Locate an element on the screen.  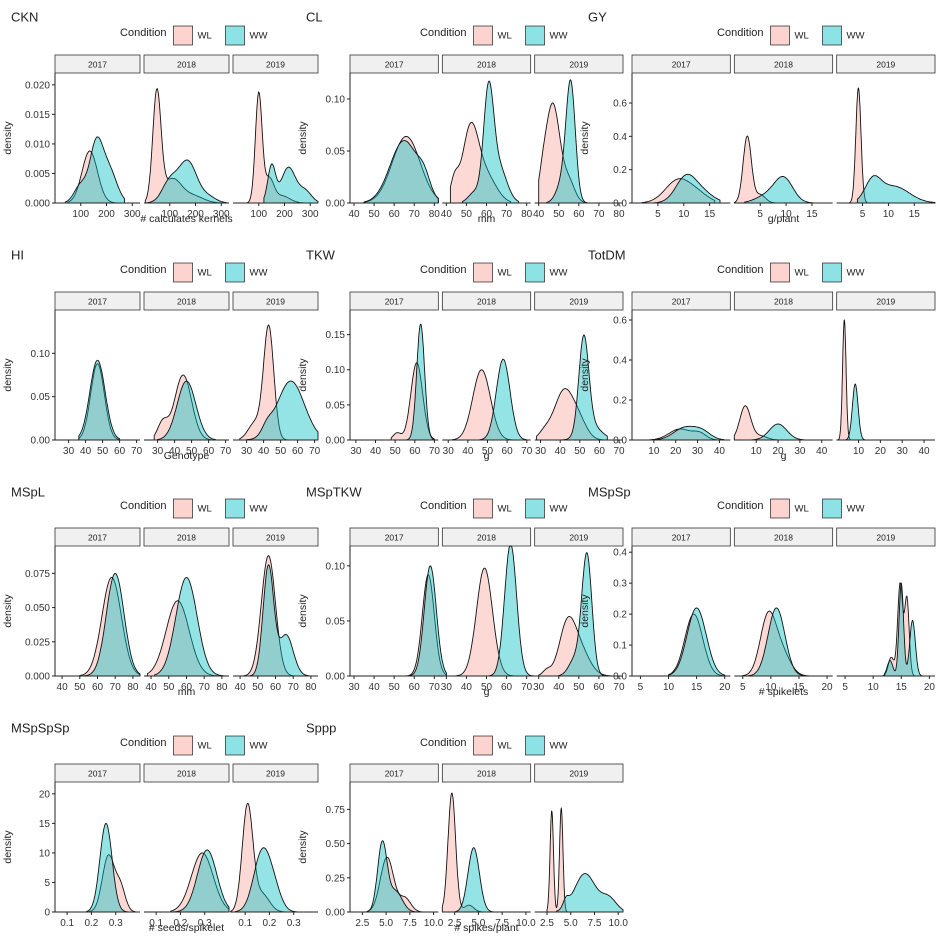
y-tick-label: 0.2 is located at coordinates (620, 401).